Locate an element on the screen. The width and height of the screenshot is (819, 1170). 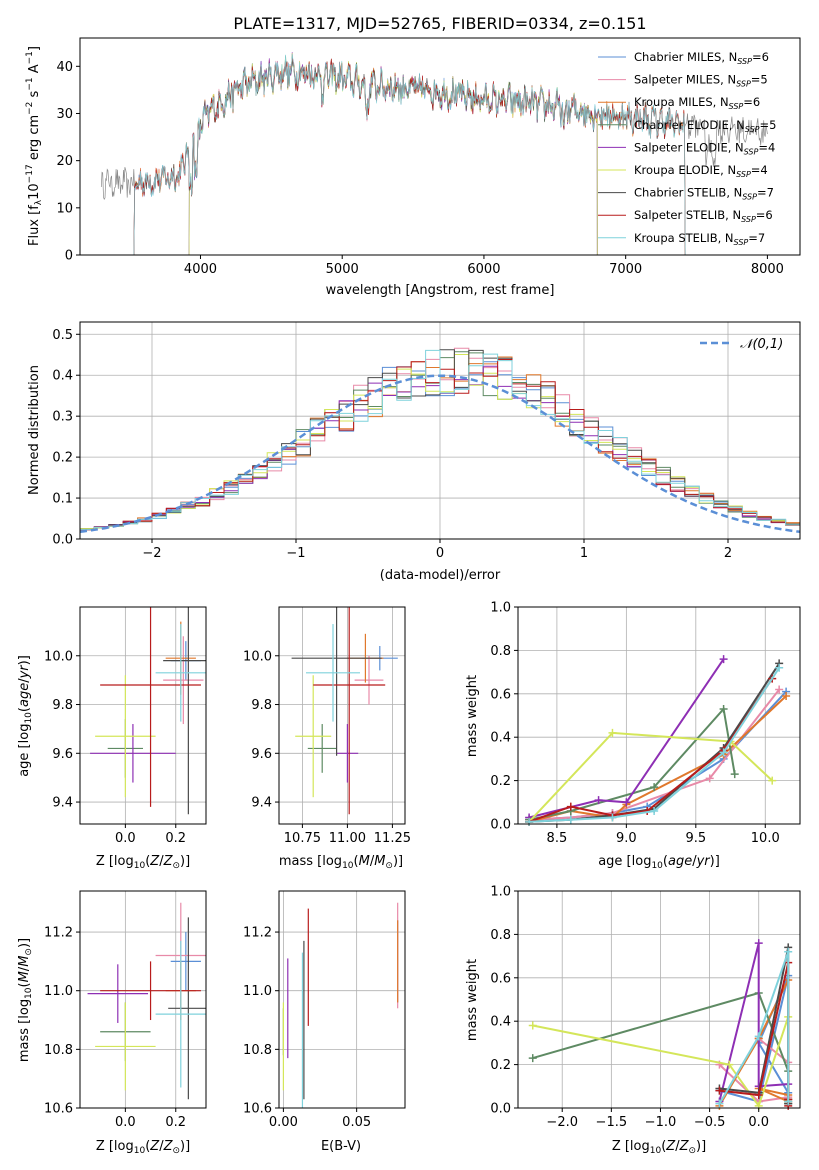
y-tick-label: 20 is located at coordinates (64, 161).